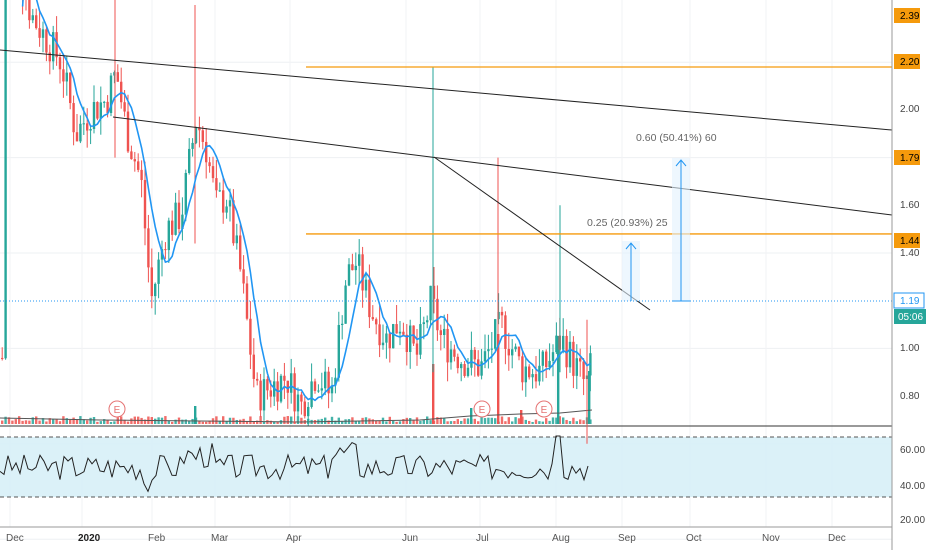 This screenshot has width=932, height=555. What do you see at coordinates (426, 538) in the screenshot?
I see `time-axis-labels: Dec 2020 Feb Mar Apr Jun Jul Aug Sep Oct Nov Dec` at bounding box center [426, 538].